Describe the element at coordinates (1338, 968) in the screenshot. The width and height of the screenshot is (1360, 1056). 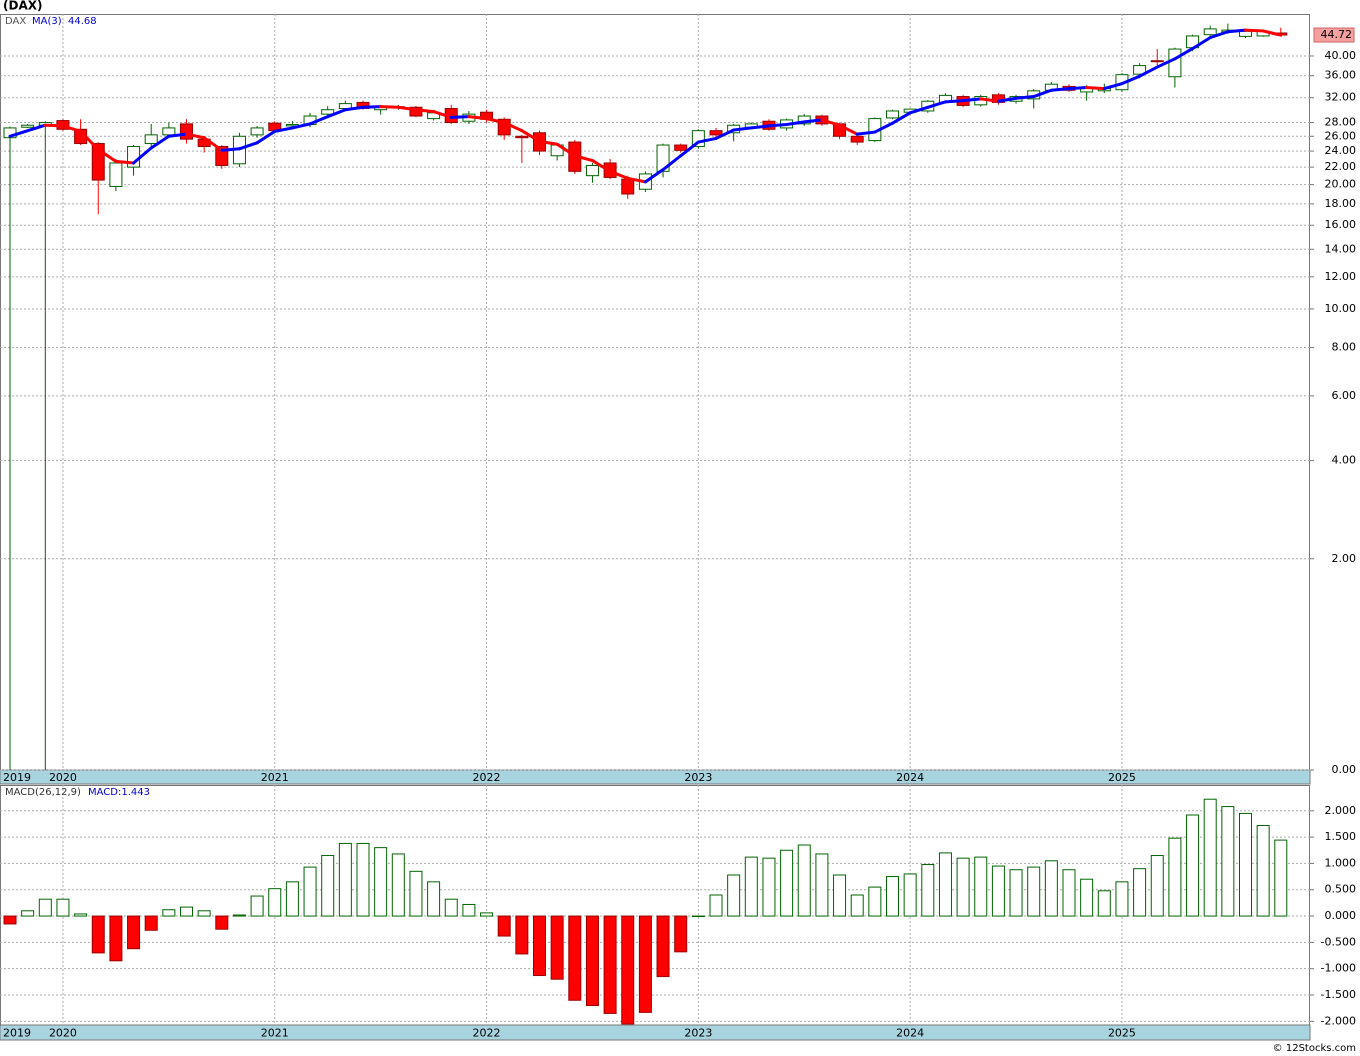
I see `y-tick-label: -1.000` at that location.